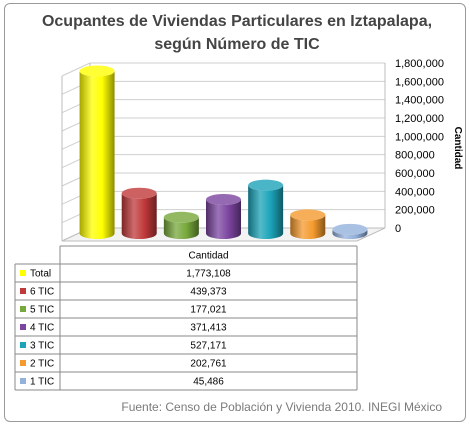 This screenshot has height=425, width=470. I want to click on y-tick-label: 1,800,000, so click(419, 64).